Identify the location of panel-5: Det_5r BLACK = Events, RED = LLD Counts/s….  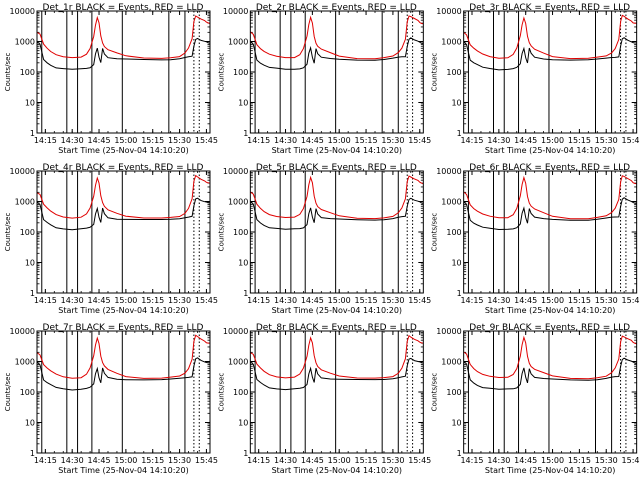
(324, 239).